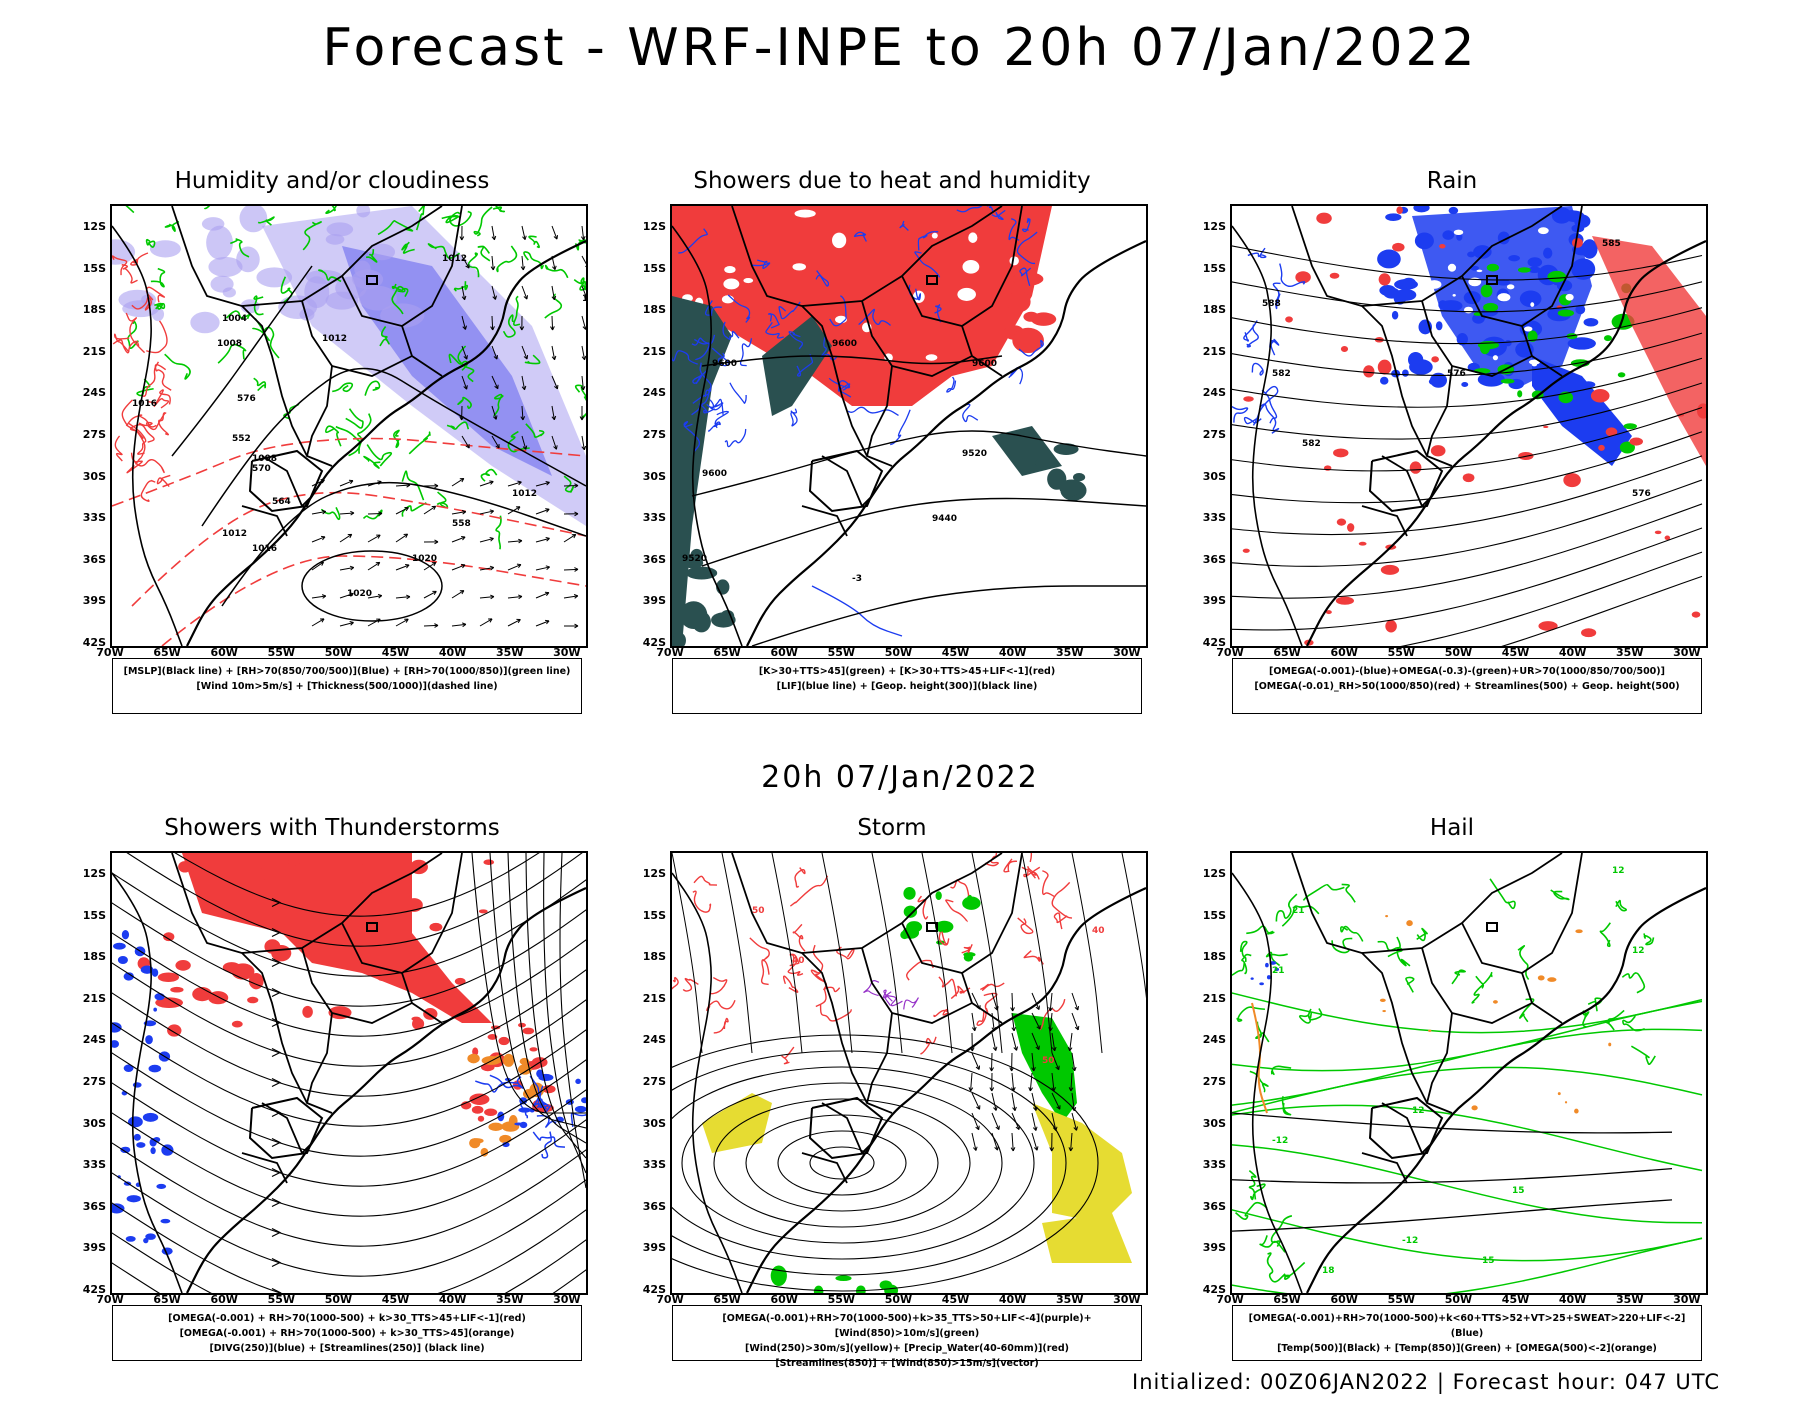  I want to click on weather-map, so click(349, 1073).